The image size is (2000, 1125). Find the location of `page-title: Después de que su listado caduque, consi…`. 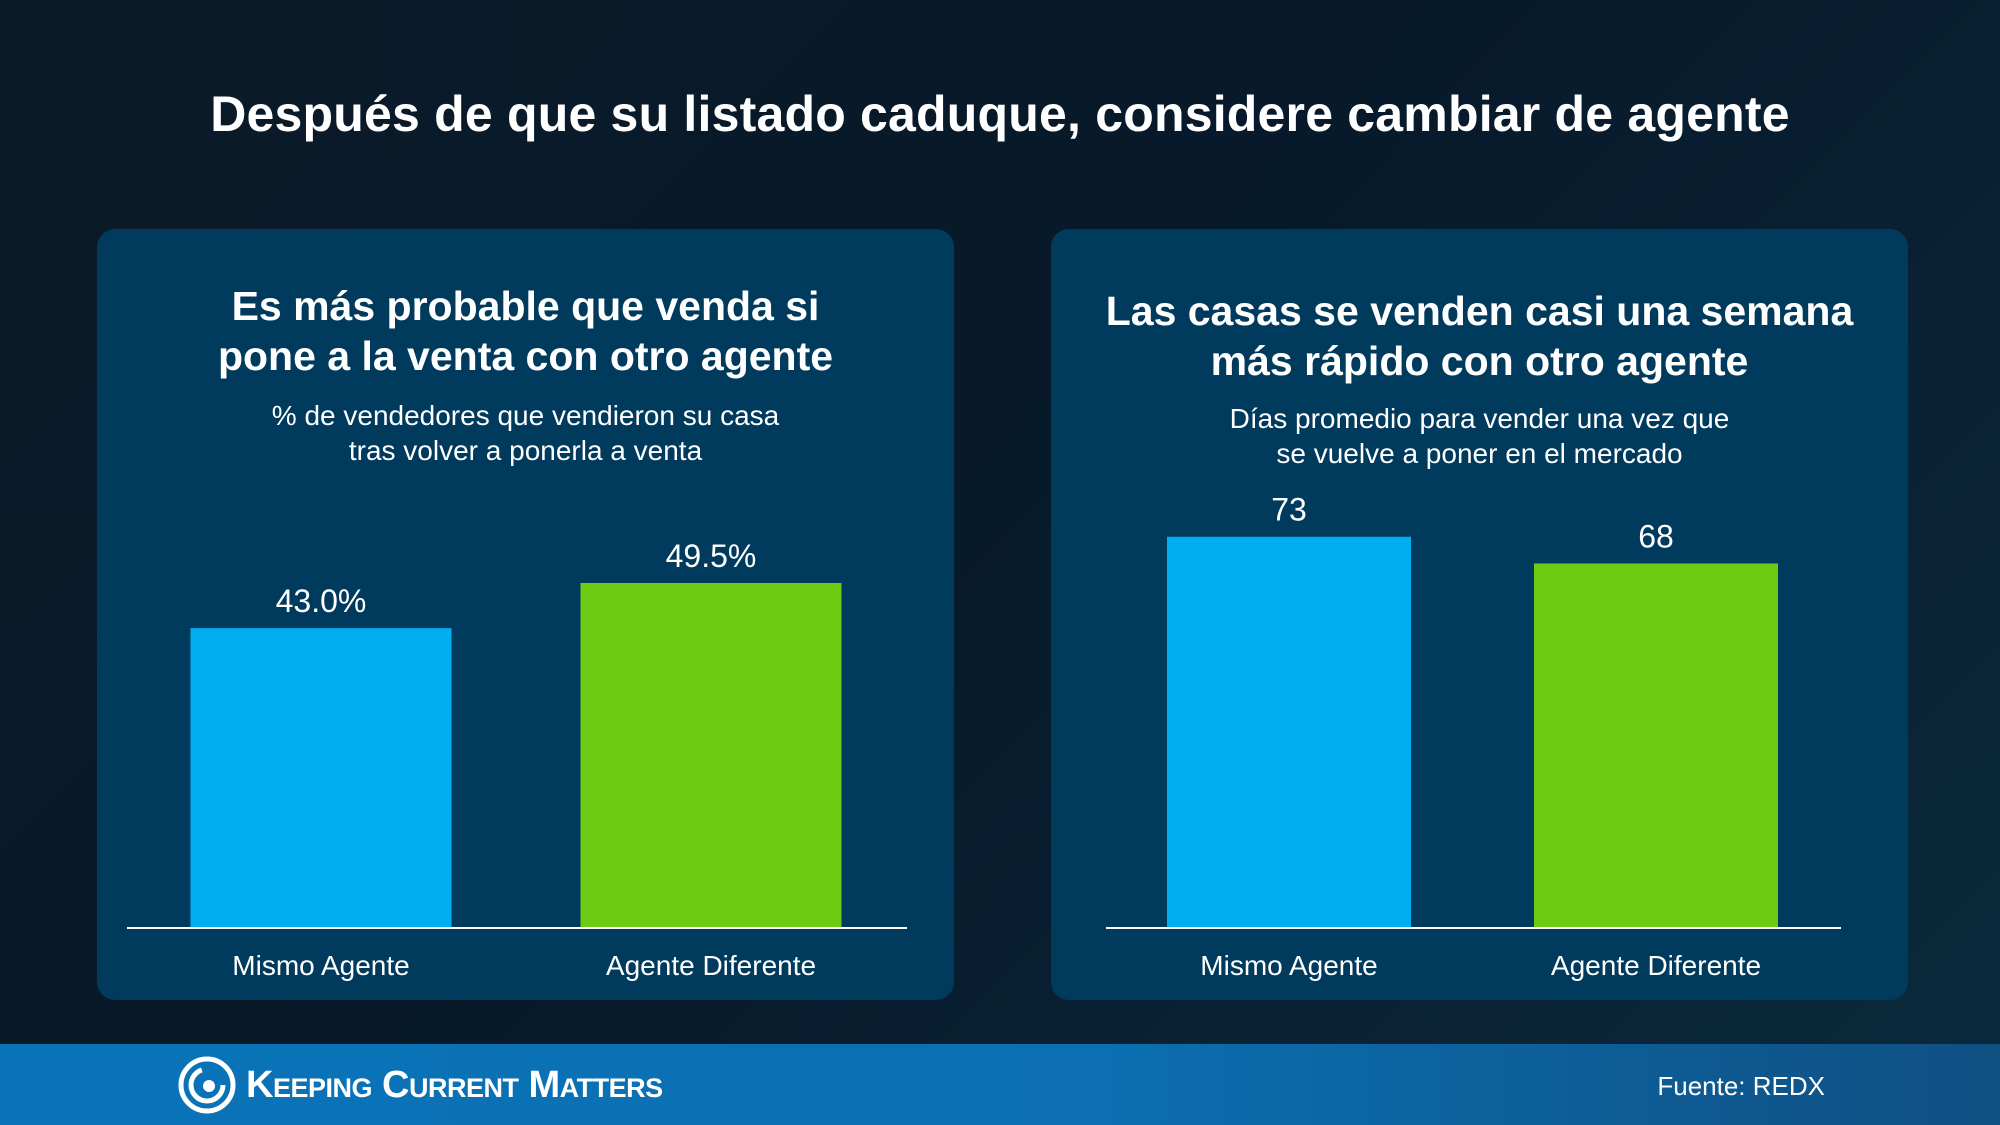

page-title: Después de que su listado caduque, consi… is located at coordinates (1000, 114).